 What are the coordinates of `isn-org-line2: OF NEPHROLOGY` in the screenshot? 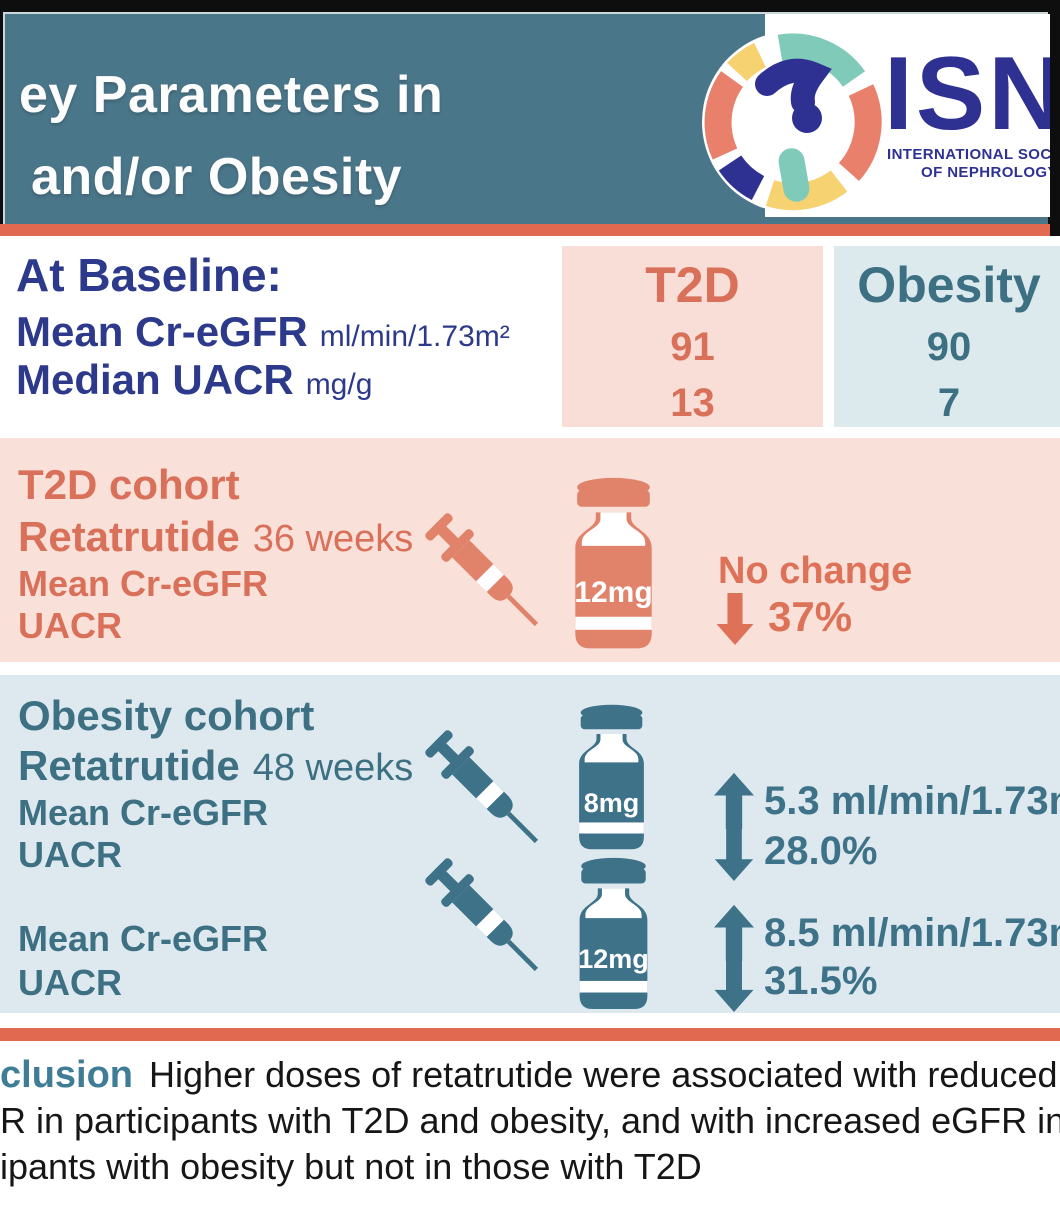 It's located at (989, 172).